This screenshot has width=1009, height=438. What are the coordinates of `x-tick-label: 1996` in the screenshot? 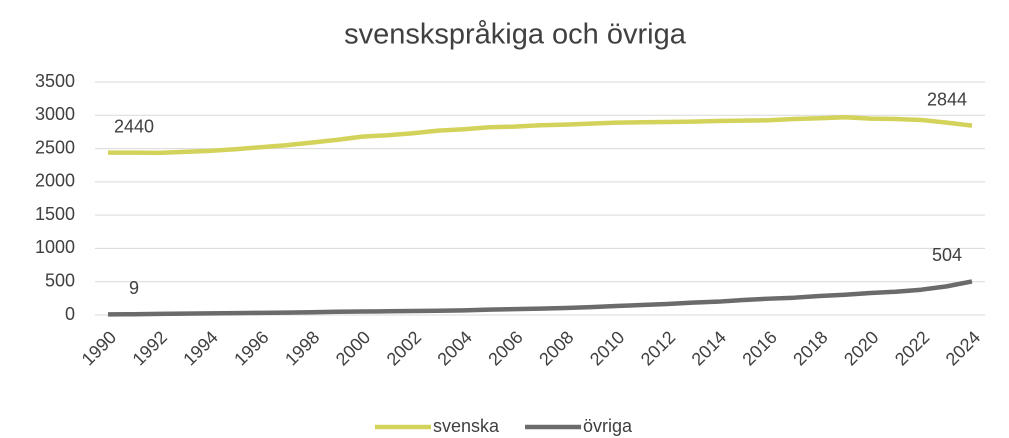 It's located at (251, 348).